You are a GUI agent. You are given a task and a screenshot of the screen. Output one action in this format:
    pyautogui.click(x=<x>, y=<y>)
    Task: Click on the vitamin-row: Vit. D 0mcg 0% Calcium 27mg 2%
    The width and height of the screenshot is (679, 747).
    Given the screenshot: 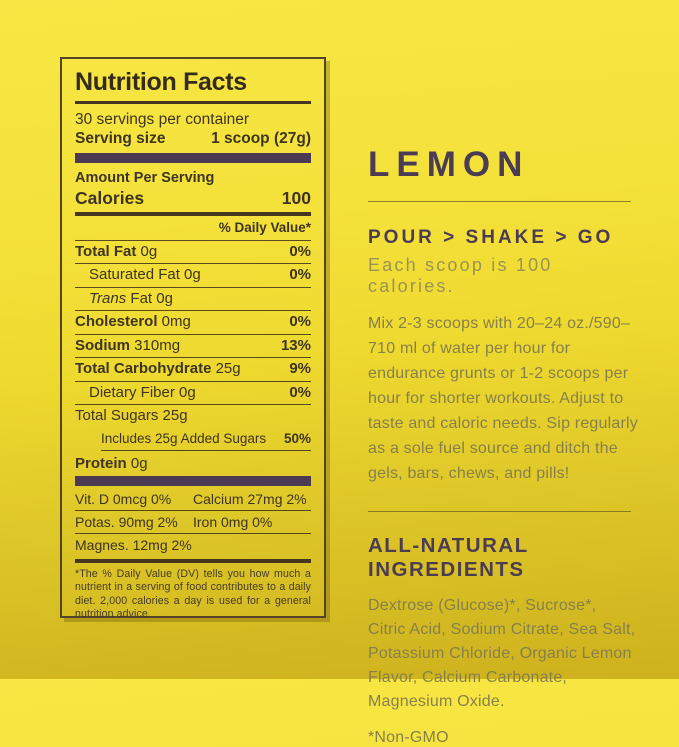 What is the action you would take?
    pyautogui.click(x=193, y=499)
    